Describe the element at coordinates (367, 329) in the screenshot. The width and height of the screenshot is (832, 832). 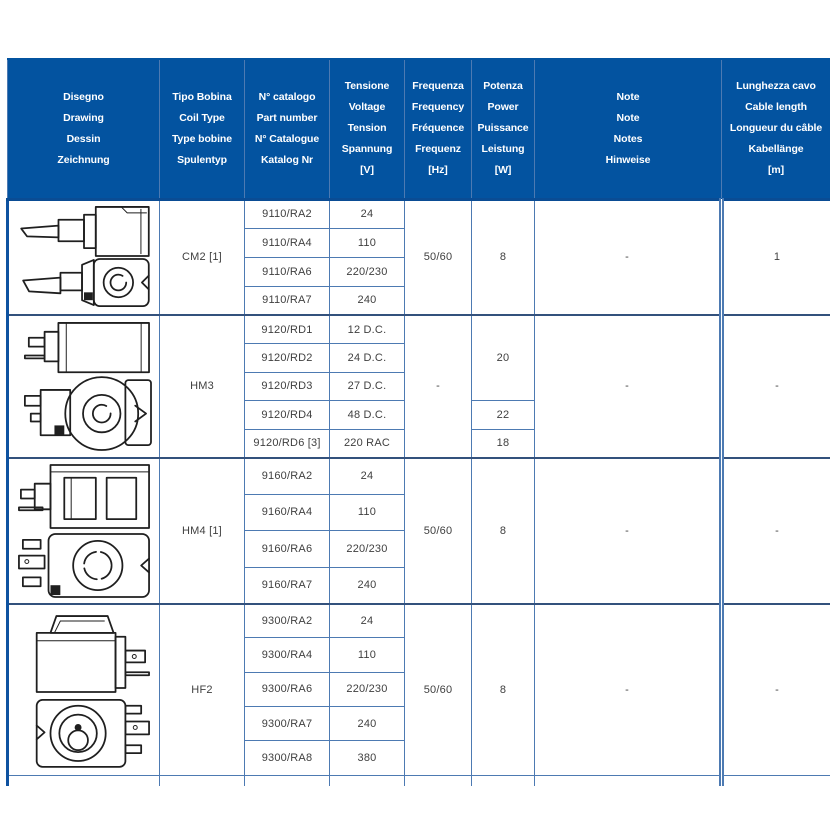
I see `cell-voltage: 12 D.C.` at that location.